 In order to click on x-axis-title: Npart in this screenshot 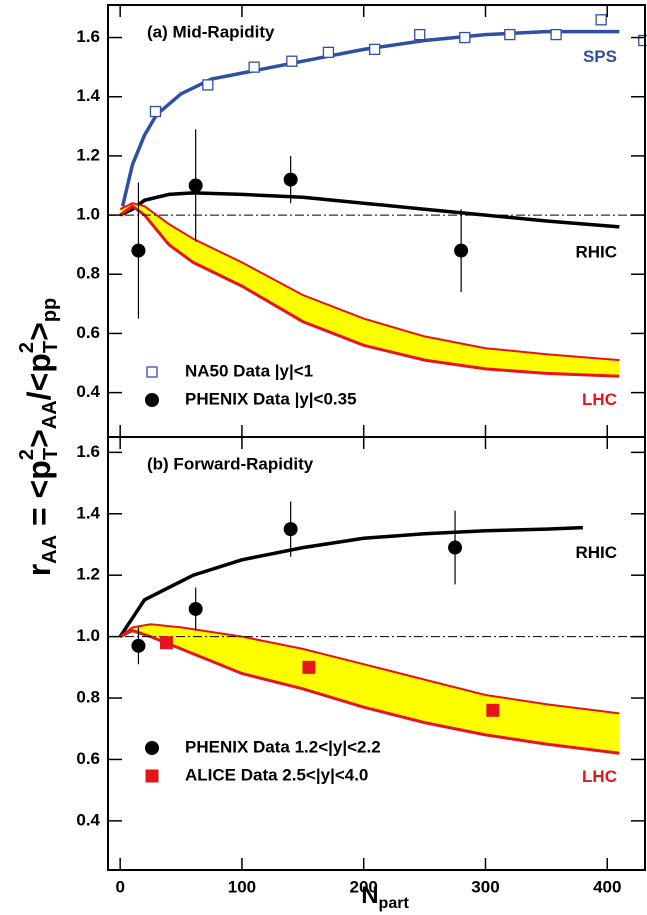, I will do `click(385, 897)`.